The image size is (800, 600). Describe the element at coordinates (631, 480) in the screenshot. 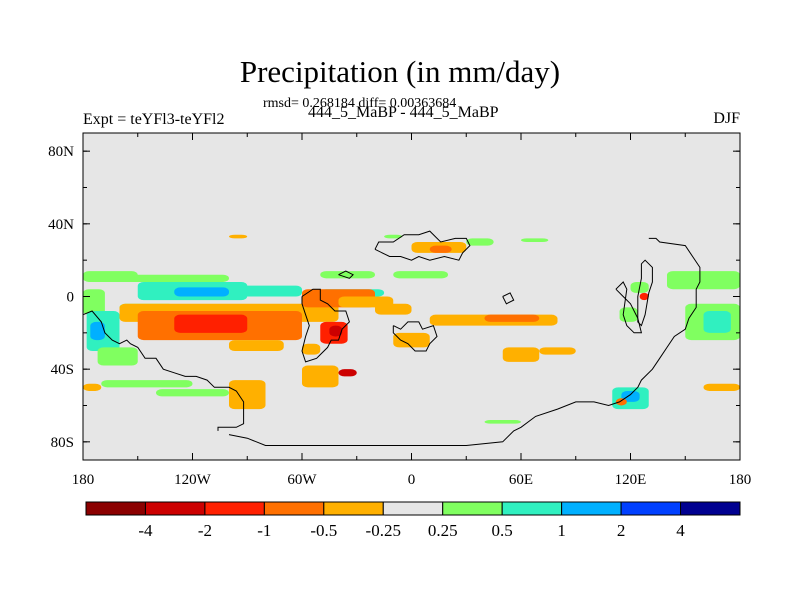

I see `x-tick-label: 120E` at that location.